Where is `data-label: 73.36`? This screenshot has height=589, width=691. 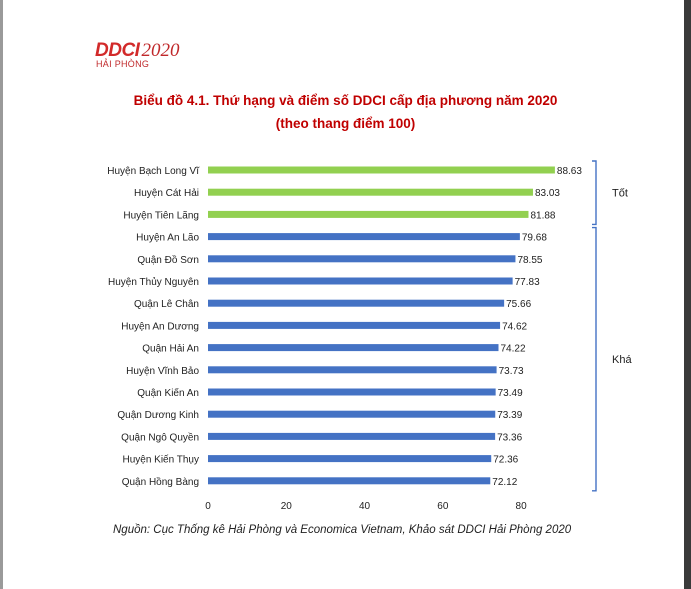 data-label: 73.36 is located at coordinates (509, 437).